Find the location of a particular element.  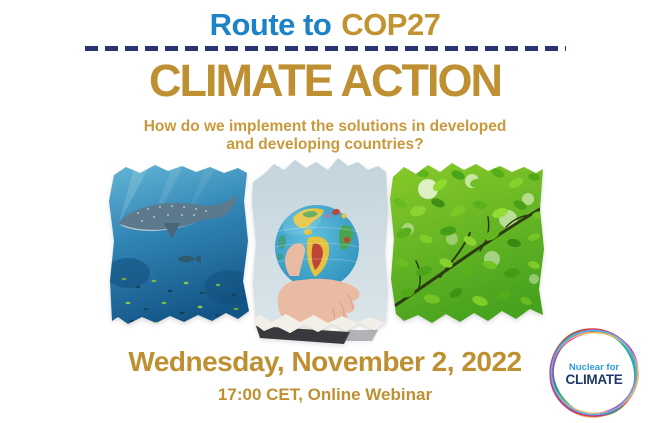

route-to-cop27-title: Route to COP27 is located at coordinates (325, 25).